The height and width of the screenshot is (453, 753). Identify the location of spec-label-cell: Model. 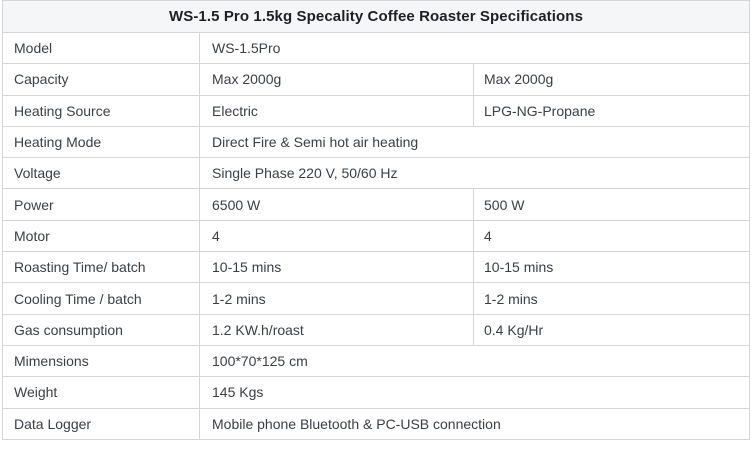
(101, 48).